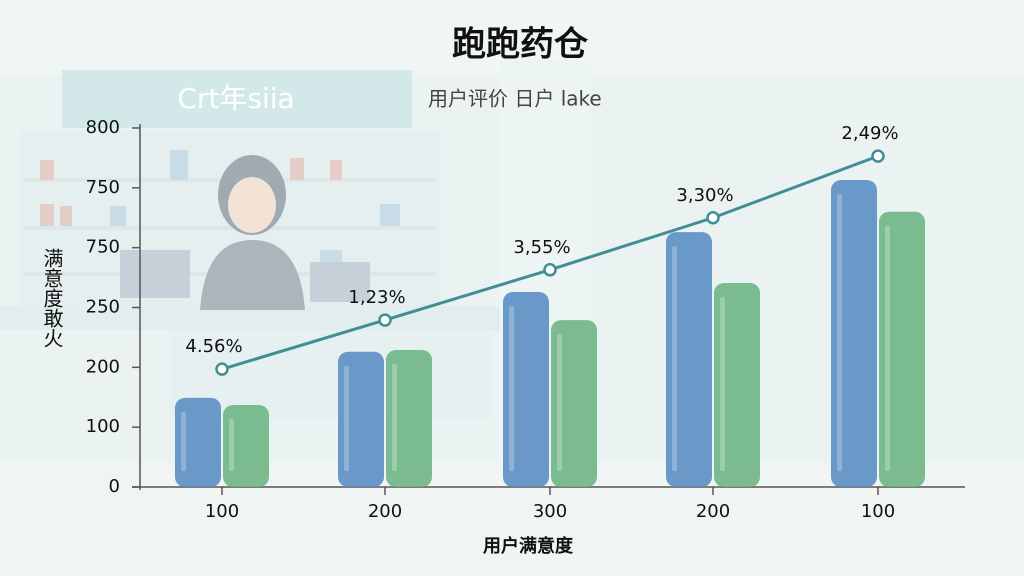 The height and width of the screenshot is (576, 1024). I want to click on y-tick-label: 250, so click(103, 307).